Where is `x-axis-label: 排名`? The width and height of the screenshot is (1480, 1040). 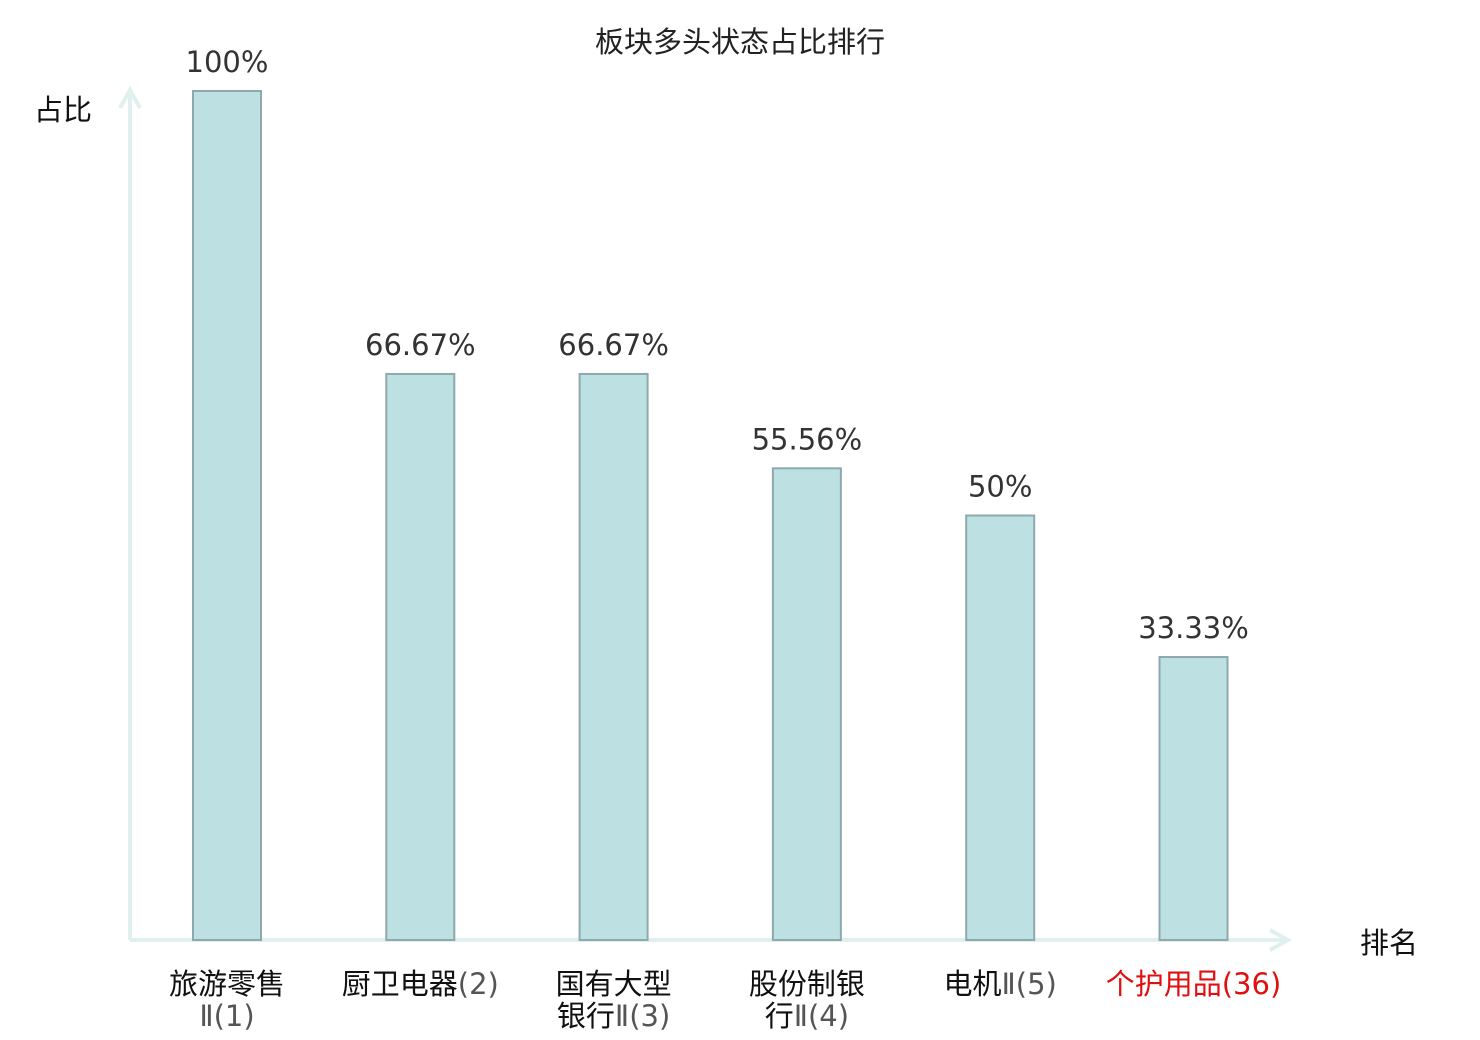 x-axis-label: 排名 is located at coordinates (1389, 943).